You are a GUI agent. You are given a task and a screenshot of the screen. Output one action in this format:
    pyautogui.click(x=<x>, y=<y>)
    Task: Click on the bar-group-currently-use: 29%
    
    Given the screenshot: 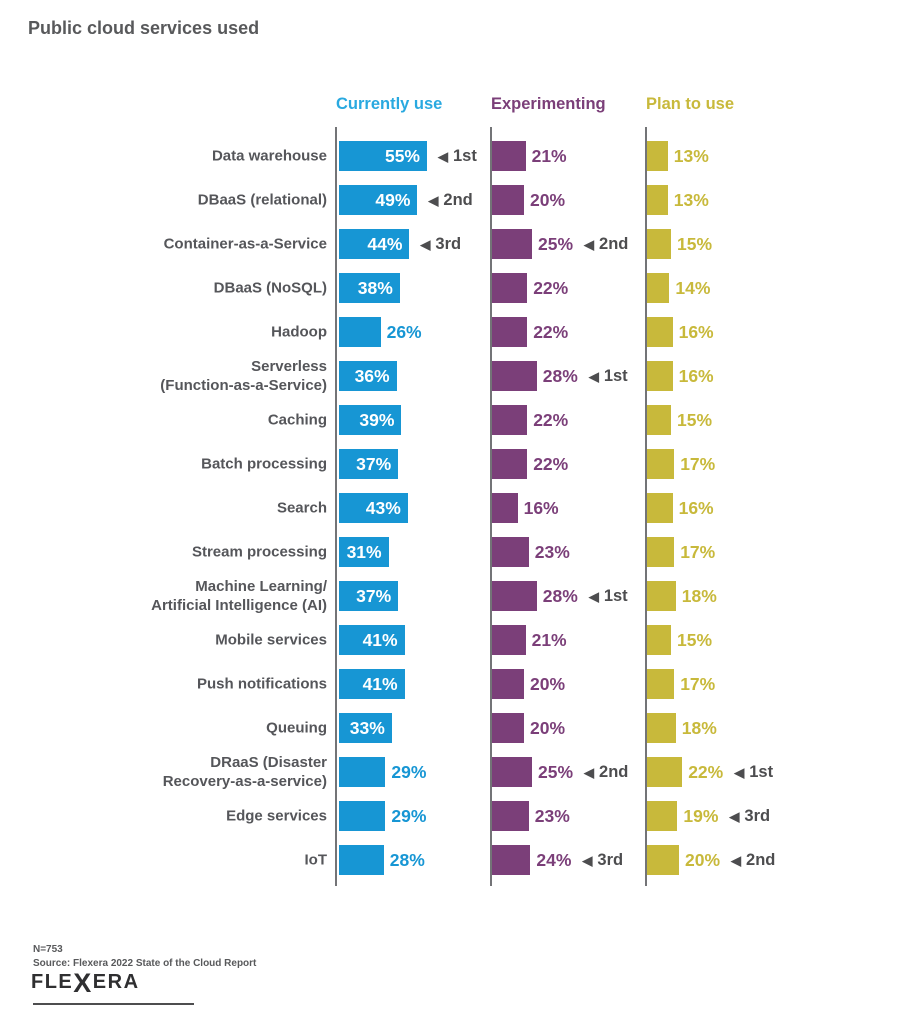 What is the action you would take?
    pyautogui.click(x=382, y=816)
    